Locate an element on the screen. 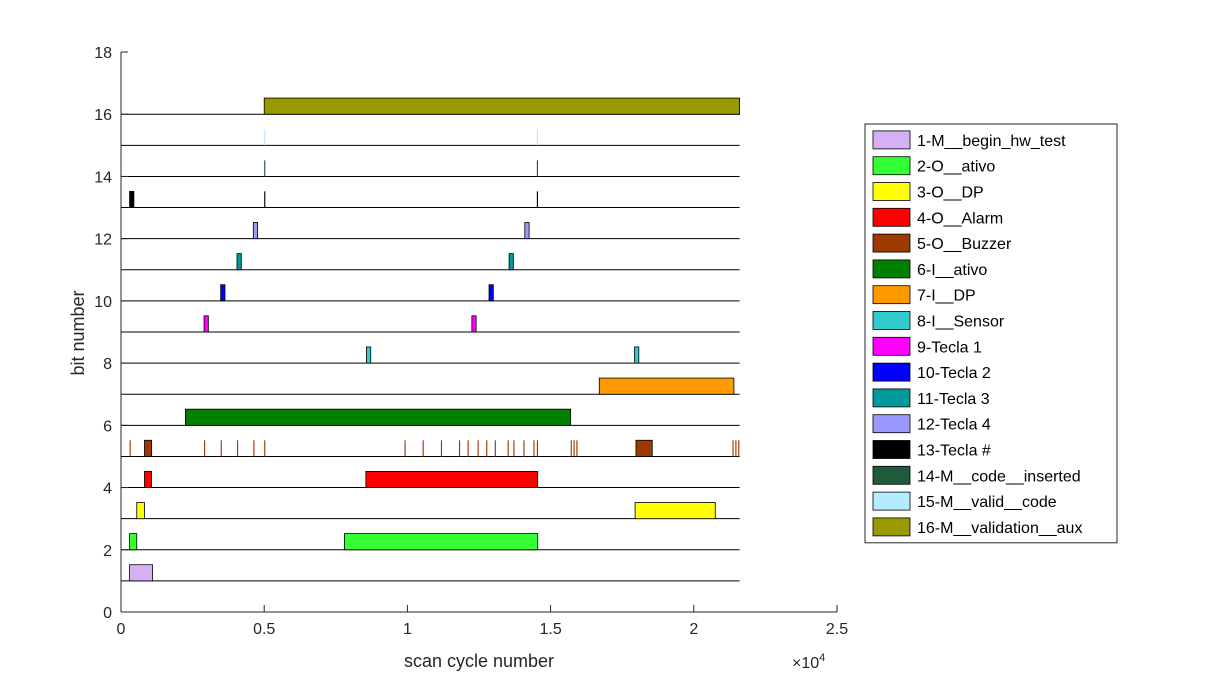  x-axis-exponent-base: ×10 is located at coordinates (805, 663).